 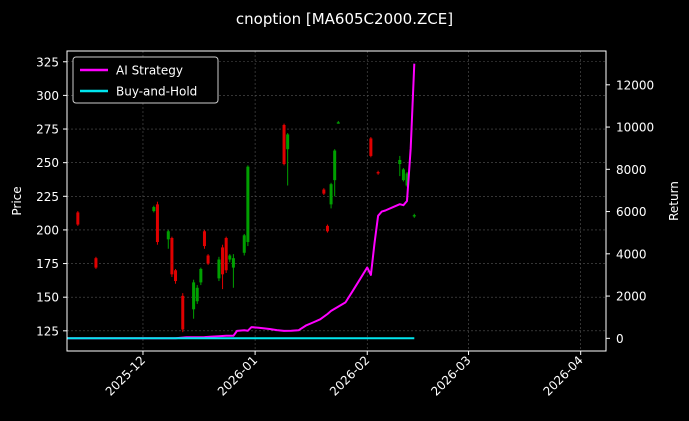 What do you see at coordinates (631, 297) in the screenshot?
I see `y2-tick-label-2000: 2000` at bounding box center [631, 297].